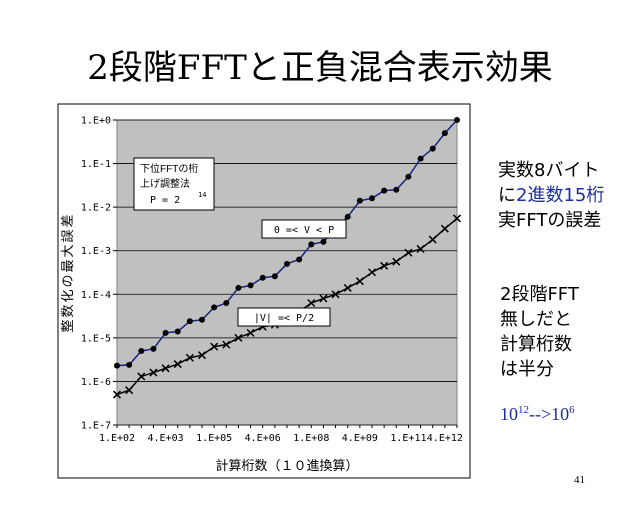  I want to click on note-line: 計算桁数, so click(536, 344).